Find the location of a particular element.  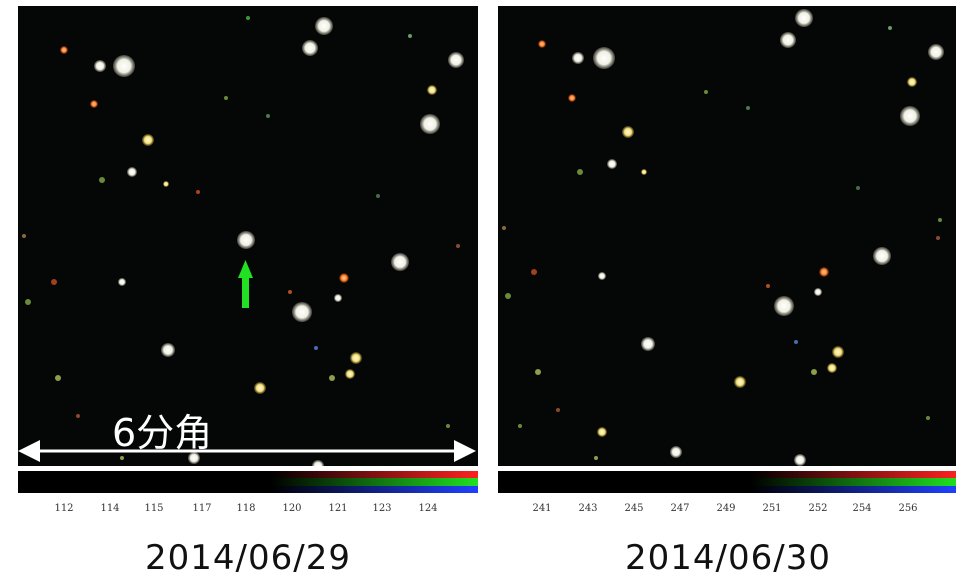

tick-label: 118 is located at coordinates (246, 508).